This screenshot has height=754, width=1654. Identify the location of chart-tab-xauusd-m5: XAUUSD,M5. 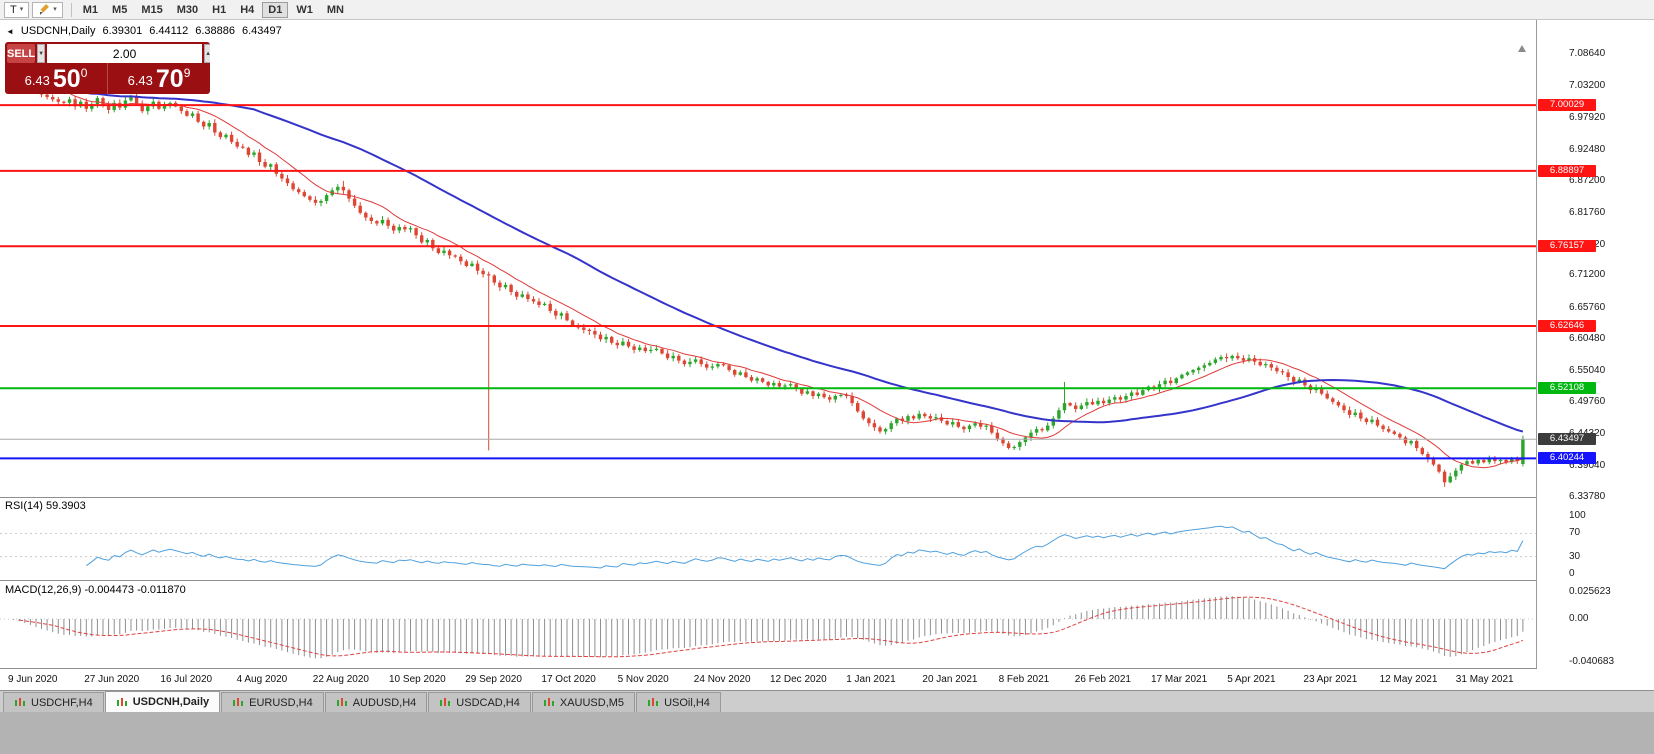
(583, 702).